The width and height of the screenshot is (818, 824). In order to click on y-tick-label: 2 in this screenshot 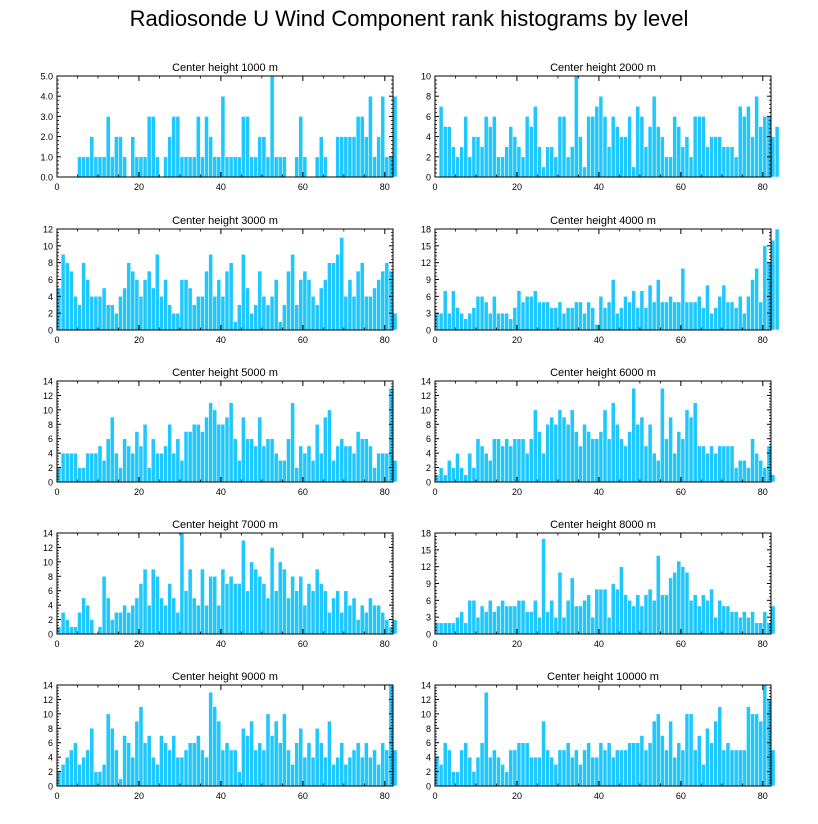, I will do `click(50, 314)`.